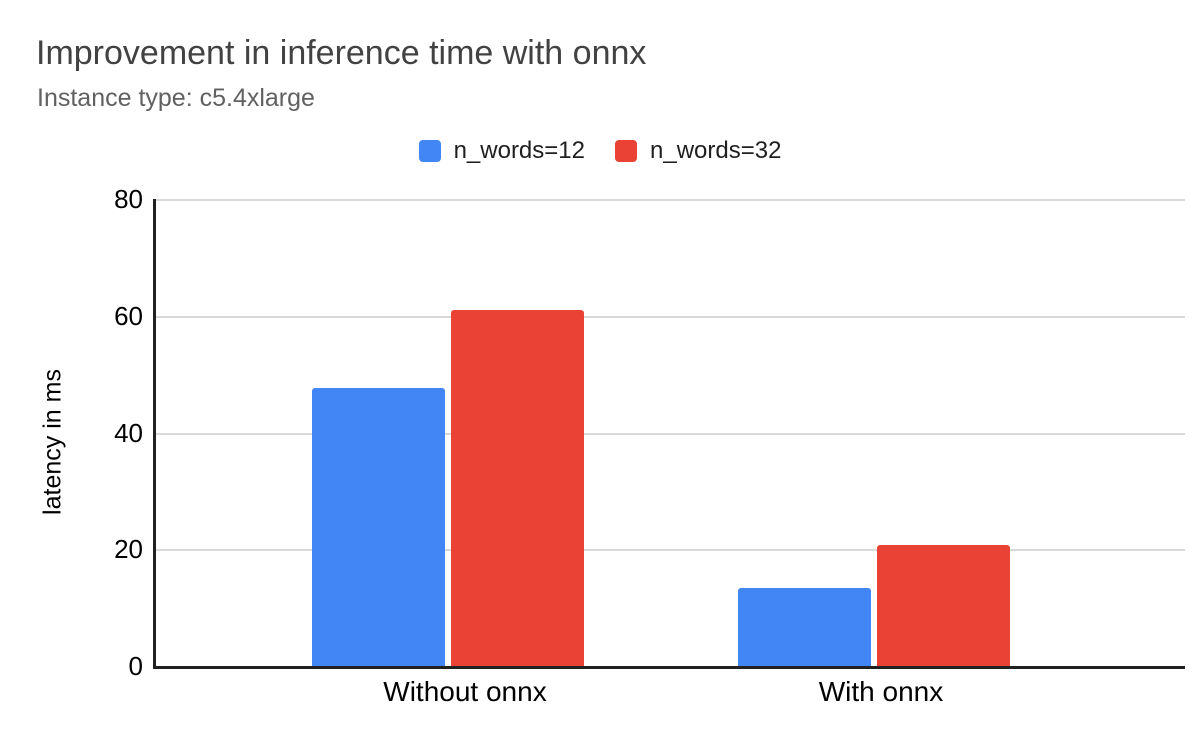 This screenshot has height=742, width=1200. What do you see at coordinates (881, 691) in the screenshot?
I see `x-axis-label: With onnx` at bounding box center [881, 691].